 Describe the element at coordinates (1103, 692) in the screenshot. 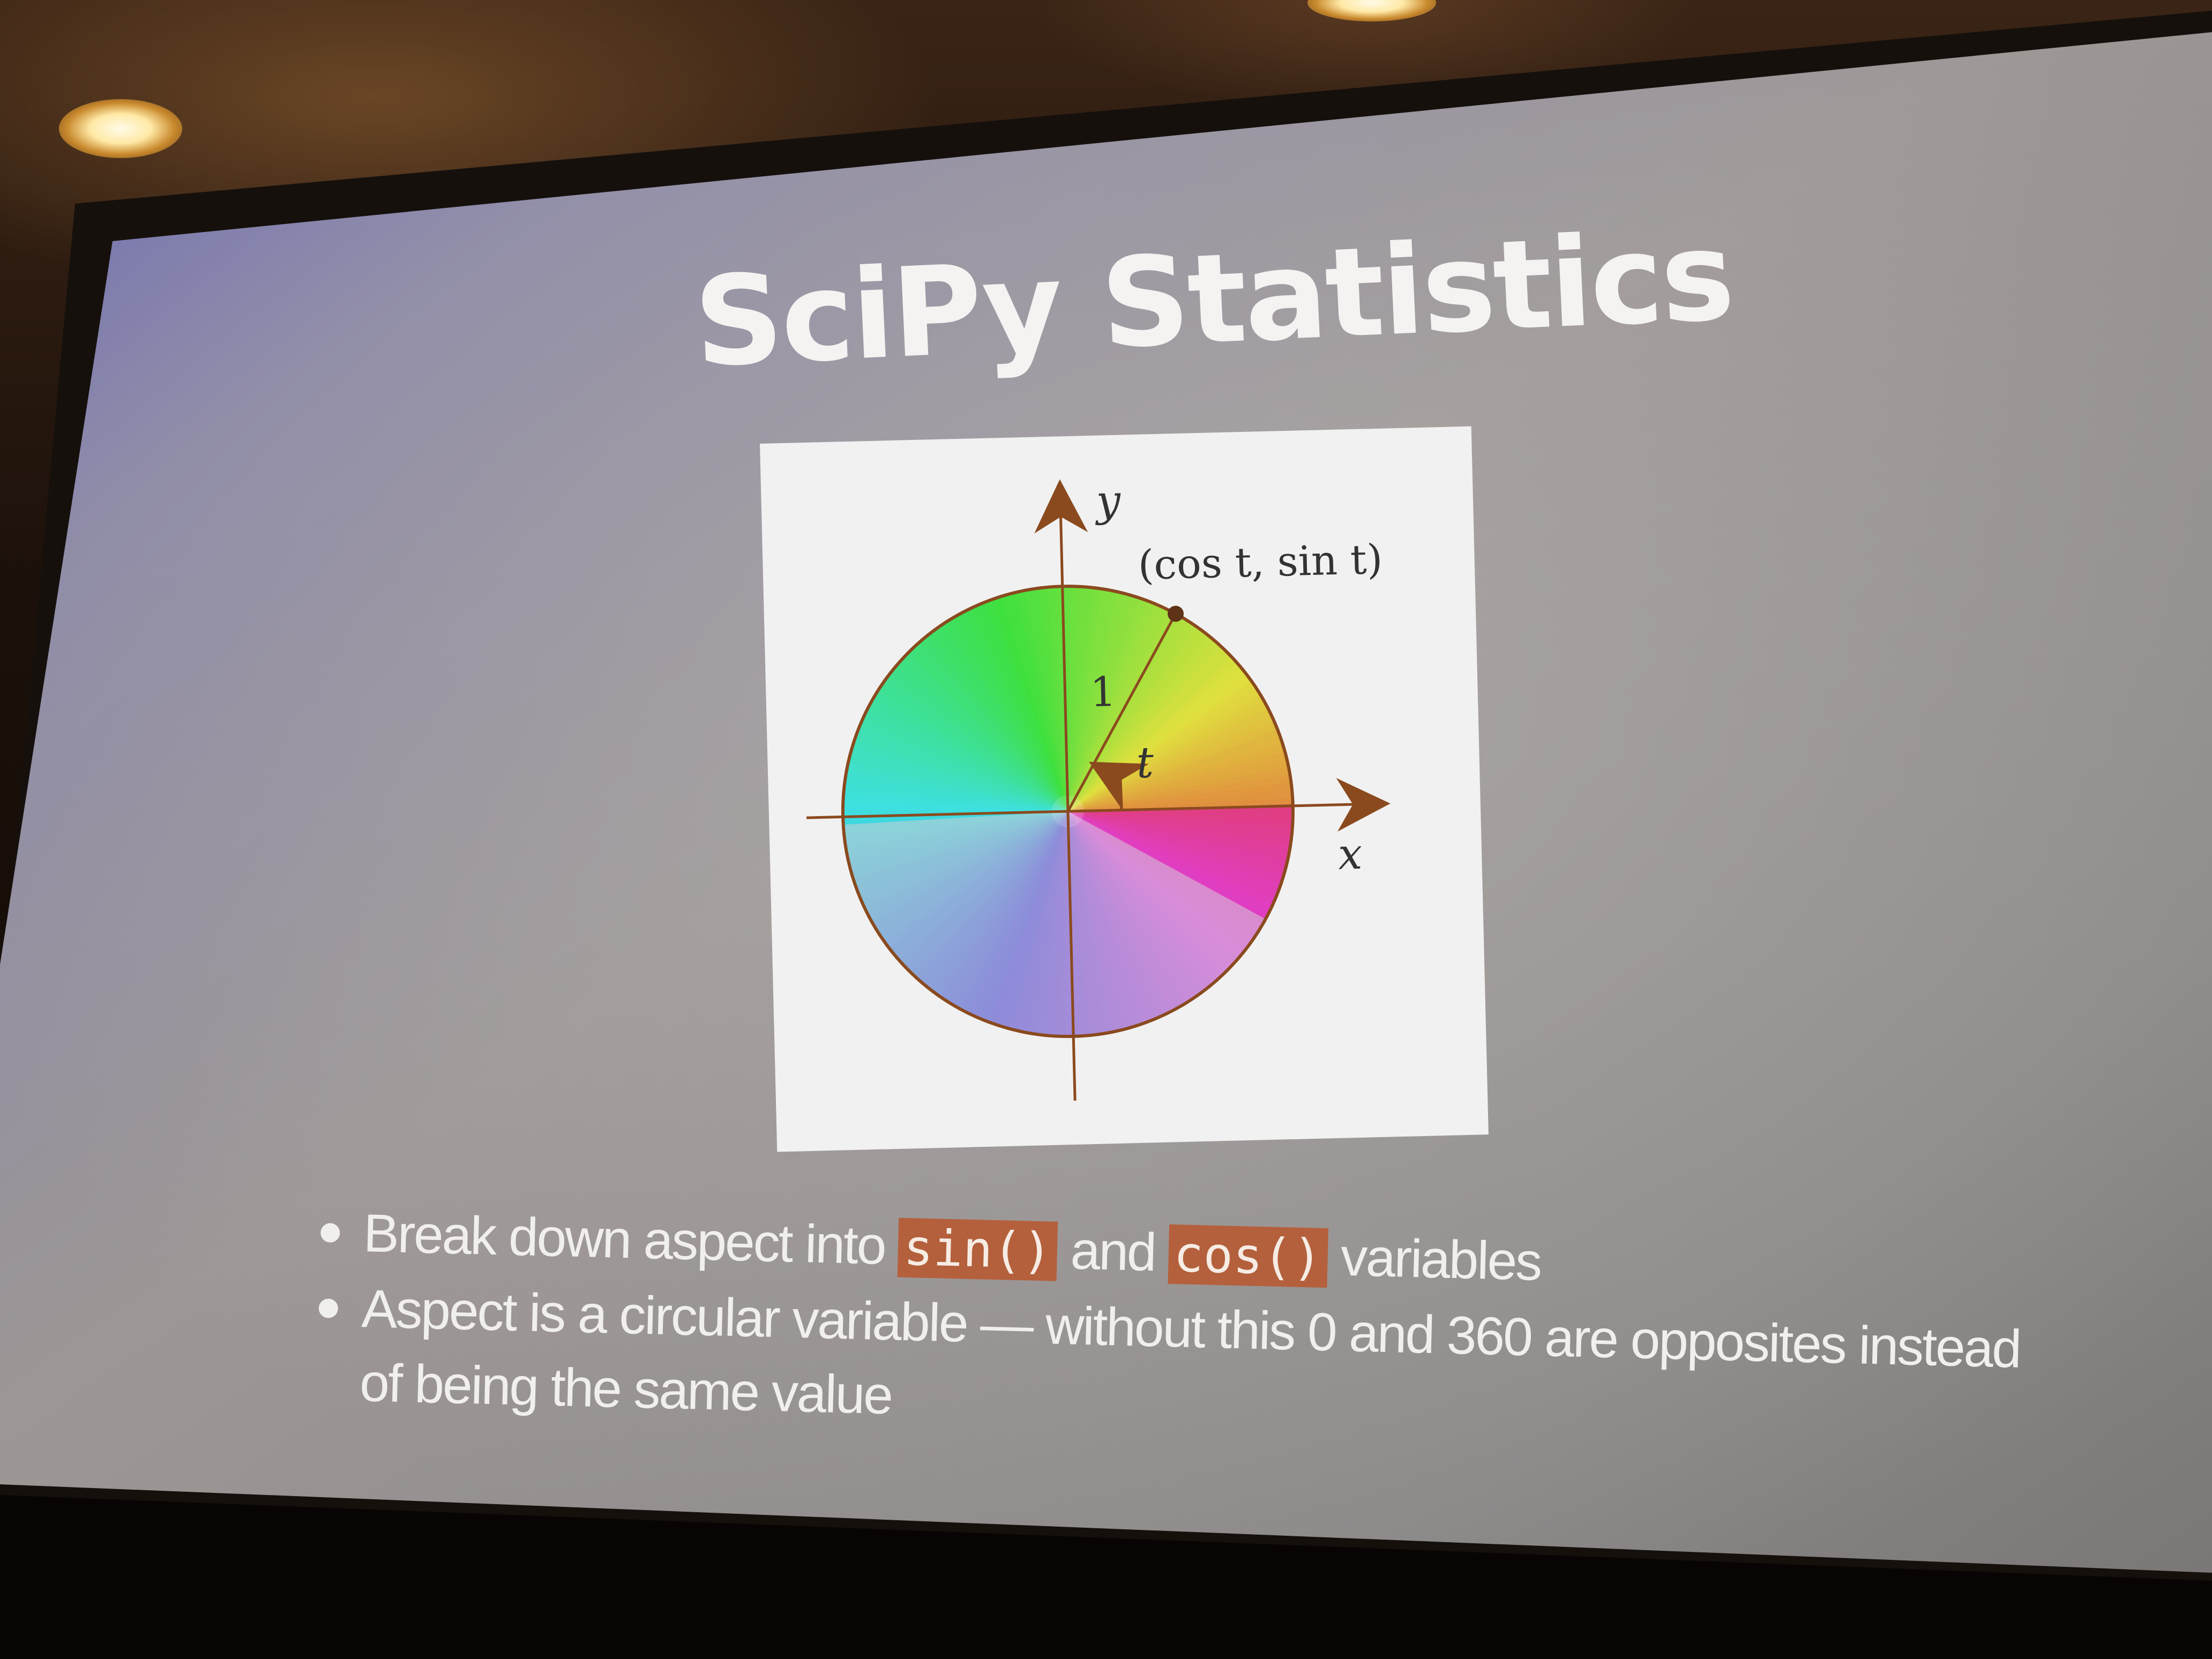

I see `radius-label: 1` at that location.